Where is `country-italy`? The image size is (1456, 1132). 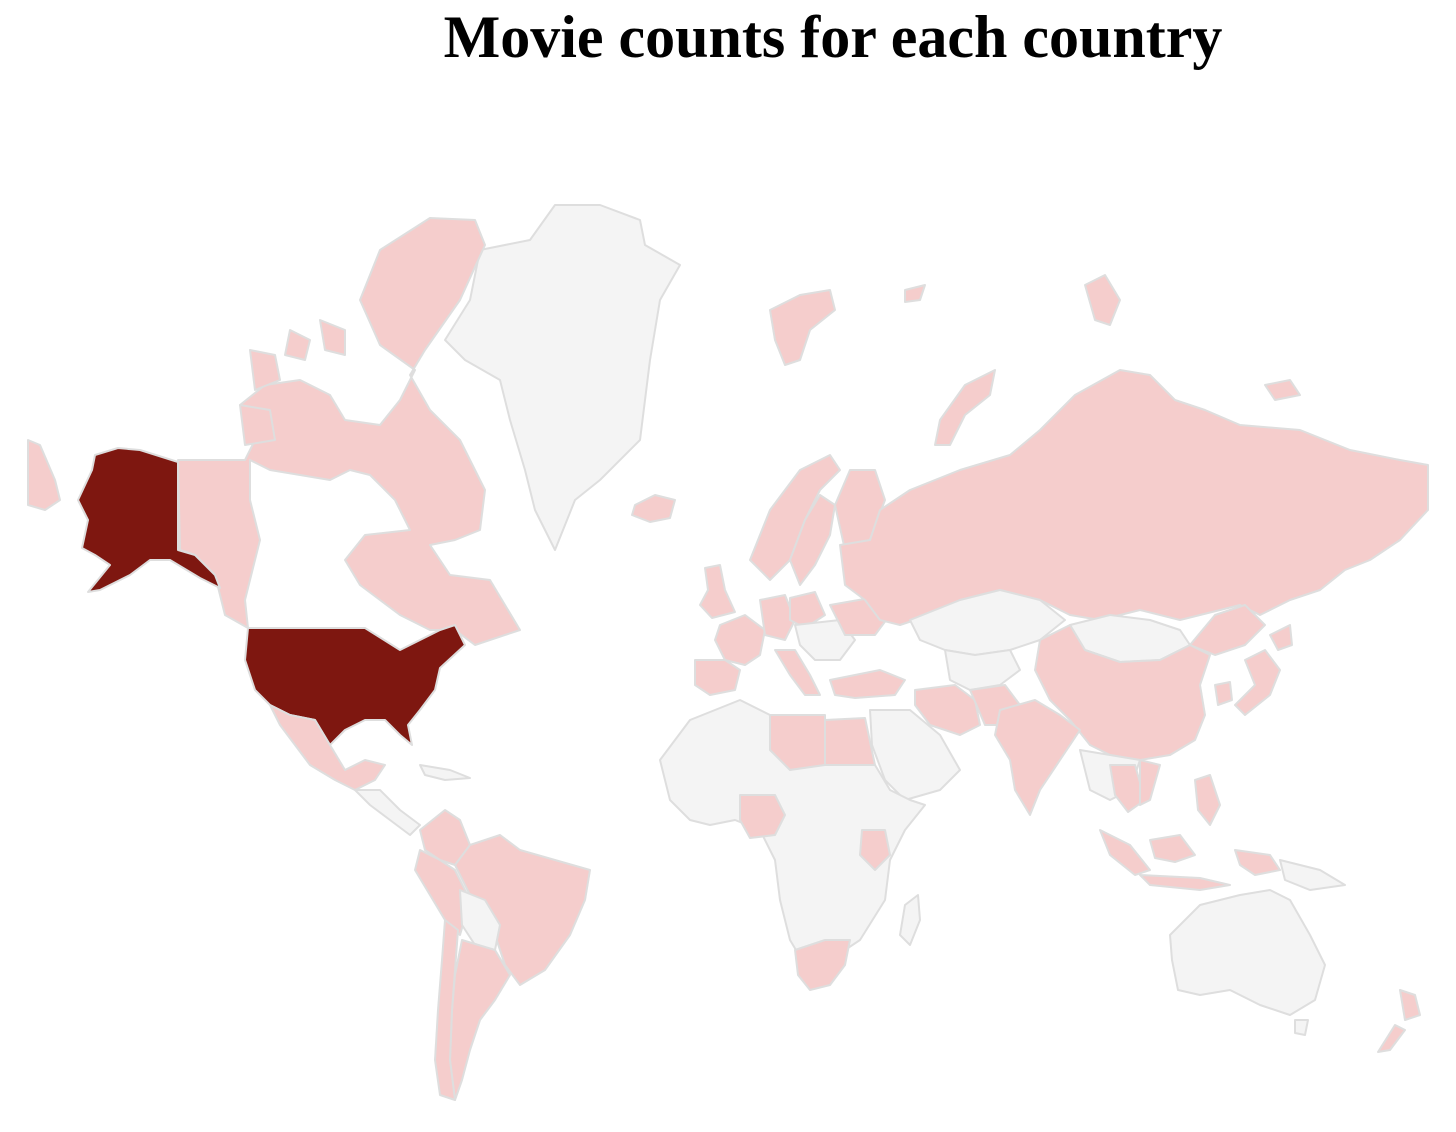 country-italy is located at coordinates (797, 672).